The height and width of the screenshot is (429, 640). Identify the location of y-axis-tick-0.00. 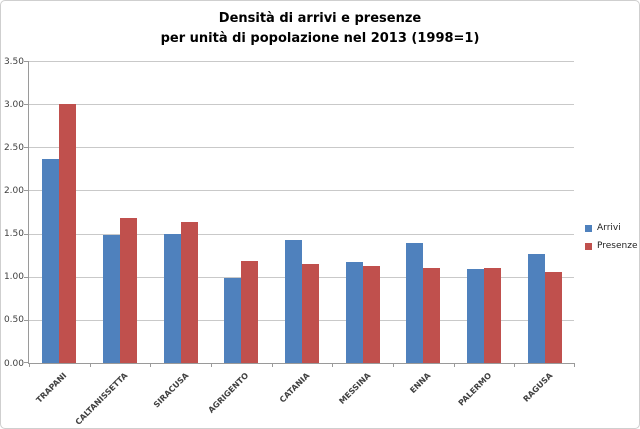
(26, 362).